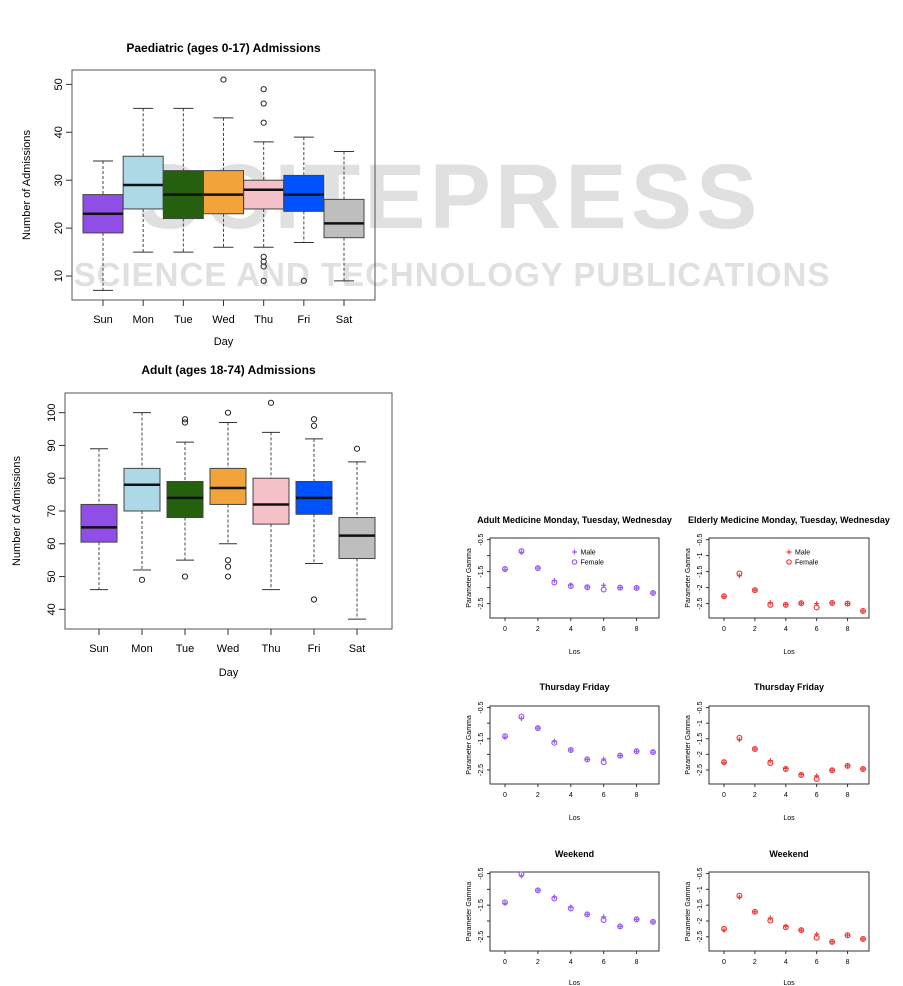  I want to click on y-tick-label: 10, so click(59, 276).